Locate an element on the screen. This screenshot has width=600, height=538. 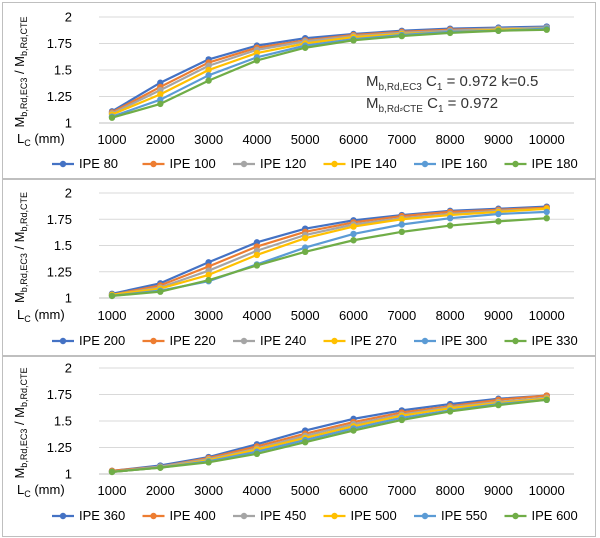
x-tick-label: 7000 is located at coordinates (401, 139).